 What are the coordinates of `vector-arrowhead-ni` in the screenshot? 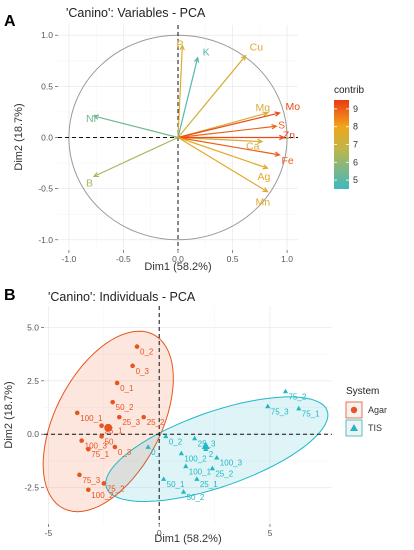 It's located at (96, 117).